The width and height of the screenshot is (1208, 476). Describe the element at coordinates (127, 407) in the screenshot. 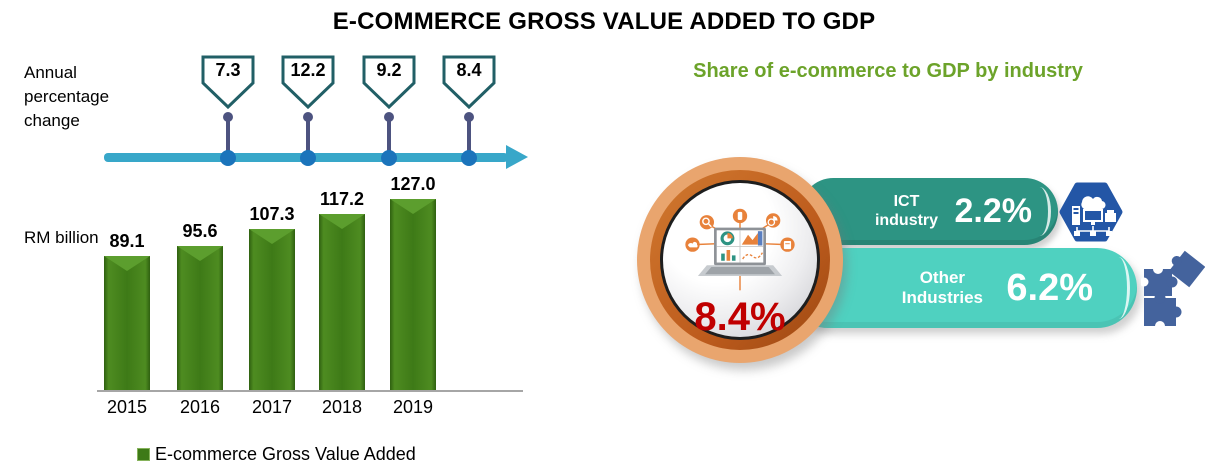

I see `x-tick-2015: 2015` at that location.